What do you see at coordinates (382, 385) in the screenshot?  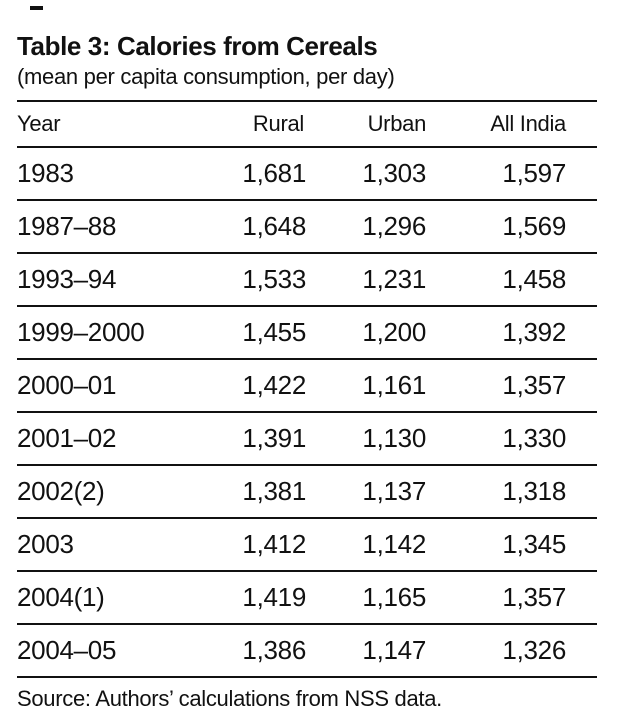 I see `cell-urban: 1,161` at bounding box center [382, 385].